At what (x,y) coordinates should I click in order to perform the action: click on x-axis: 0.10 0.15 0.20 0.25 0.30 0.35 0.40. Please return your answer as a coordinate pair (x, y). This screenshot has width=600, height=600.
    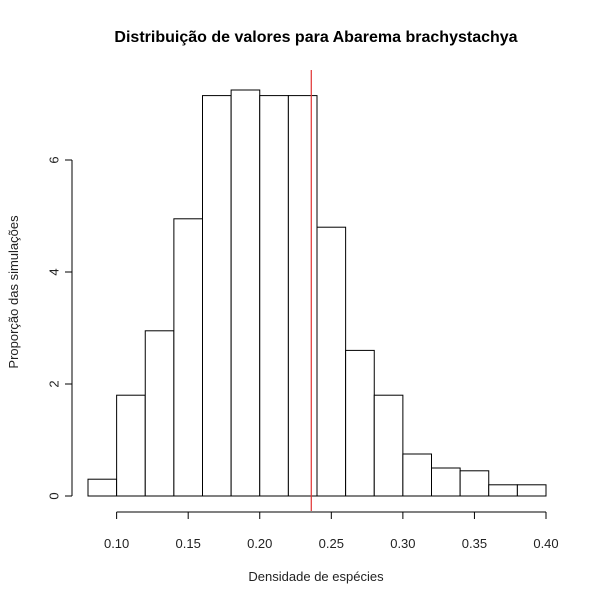
    Looking at the image, I should click on (331, 531).